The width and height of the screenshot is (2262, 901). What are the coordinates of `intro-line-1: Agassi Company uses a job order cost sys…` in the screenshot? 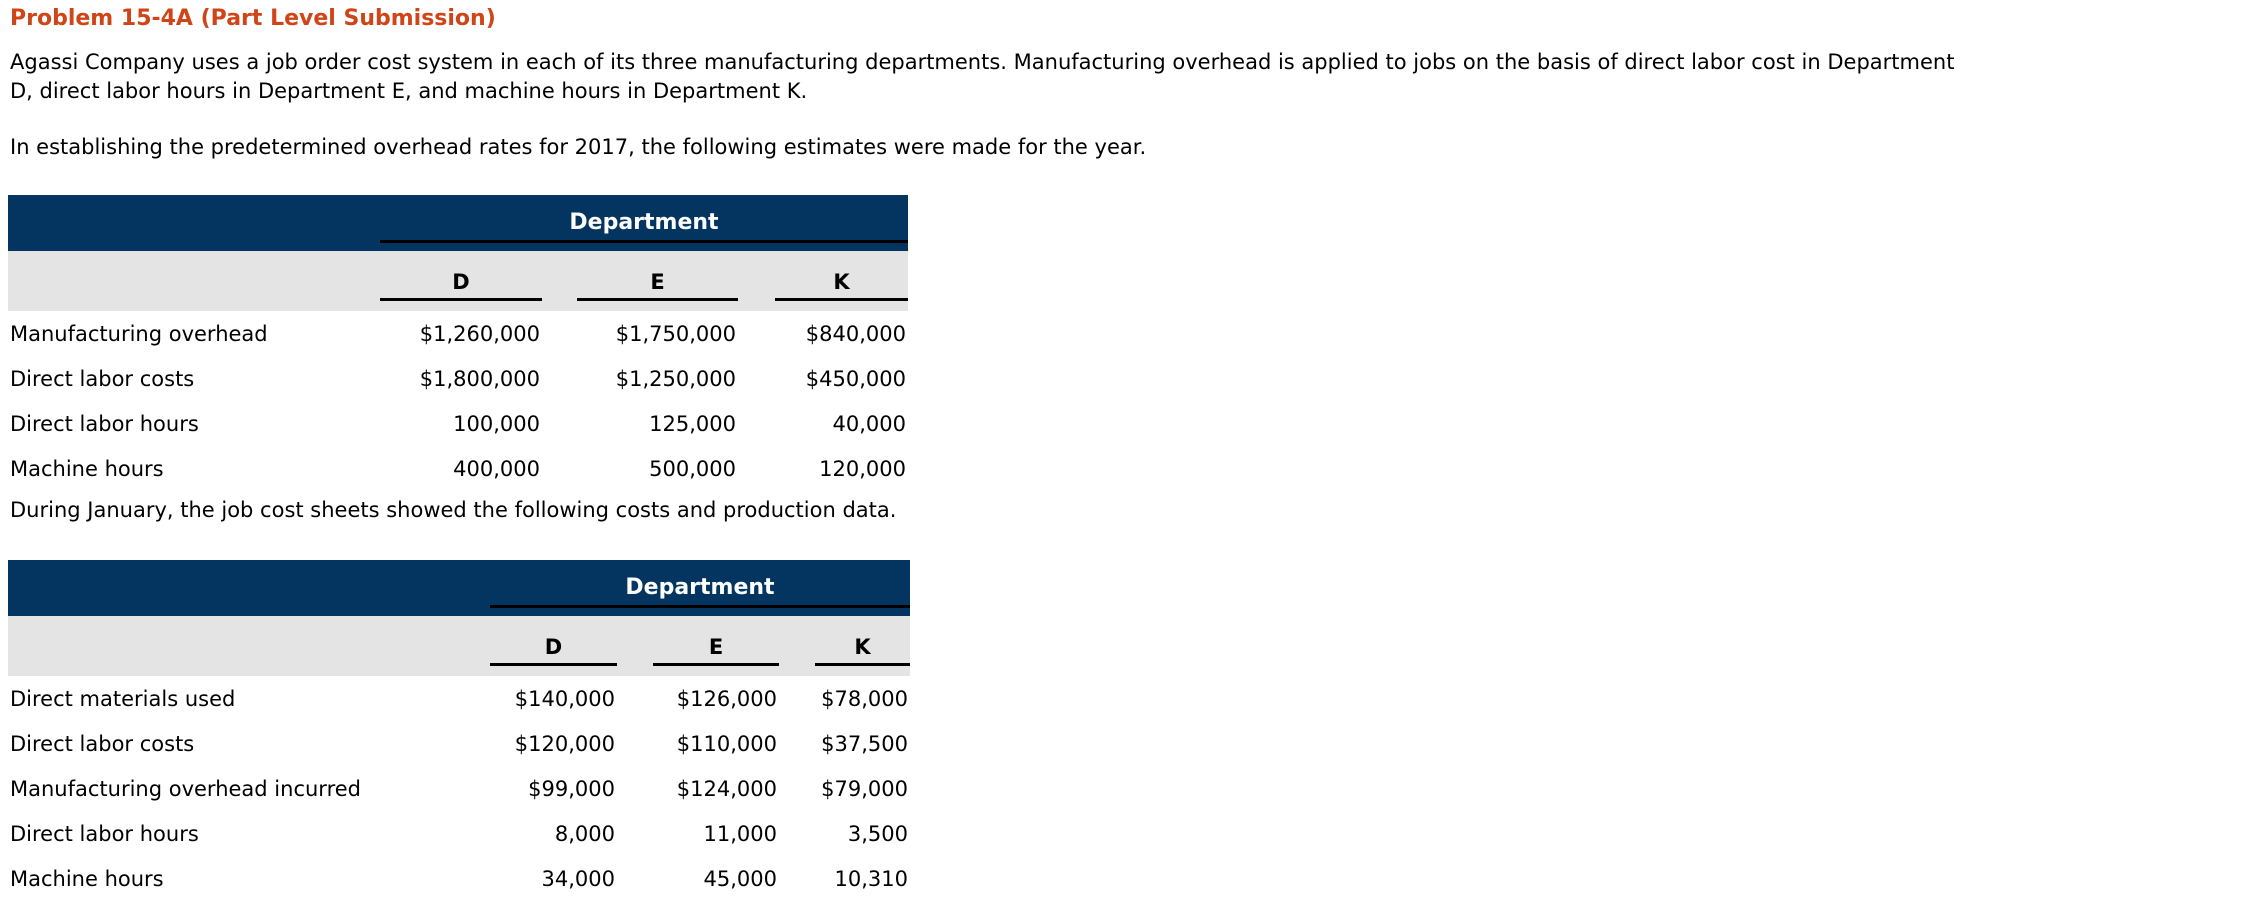 It's located at (982, 62).